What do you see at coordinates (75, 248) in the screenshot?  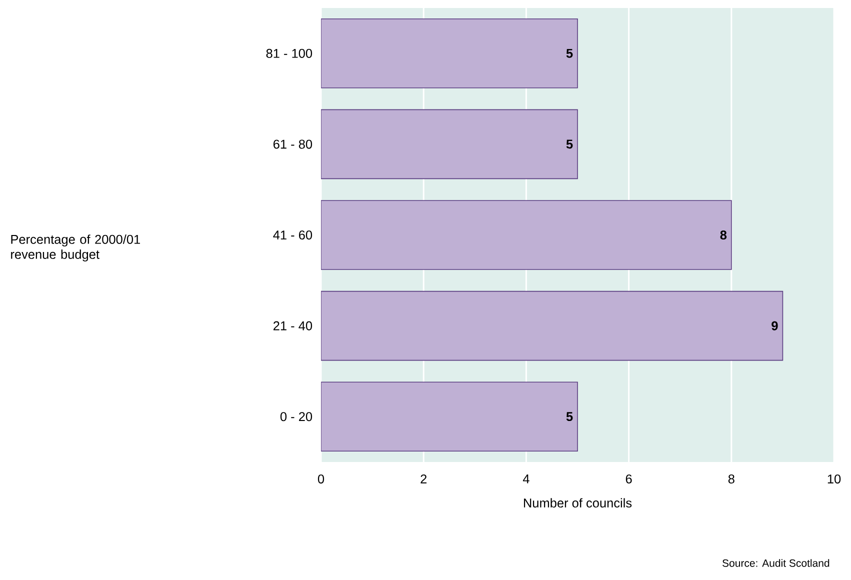 I see `text: Percentage of 2000/01 revenue budget` at bounding box center [75, 248].